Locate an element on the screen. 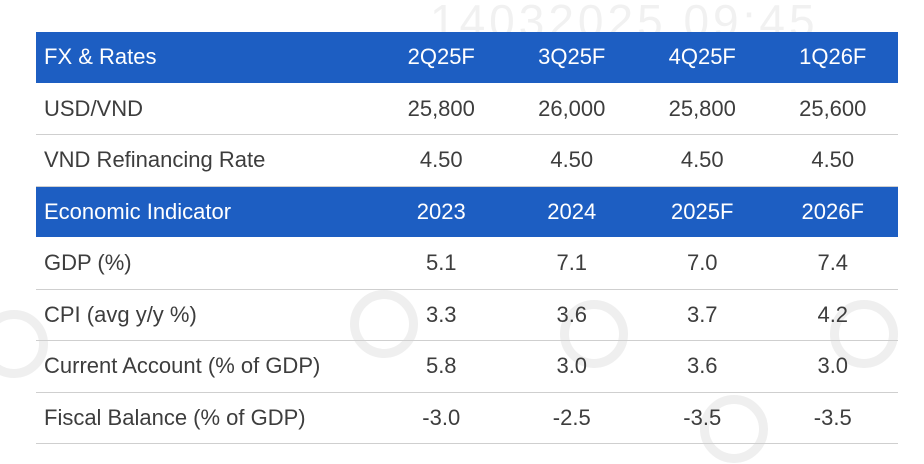 This screenshot has width=924, height=464. row-label: VND Refinancing Rate is located at coordinates (206, 160).